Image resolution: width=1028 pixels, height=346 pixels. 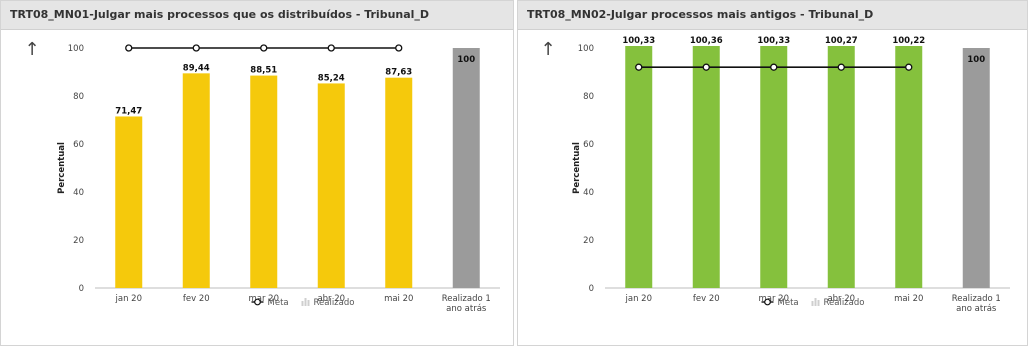 I want to click on data-label: 71,47, so click(x=128, y=111).